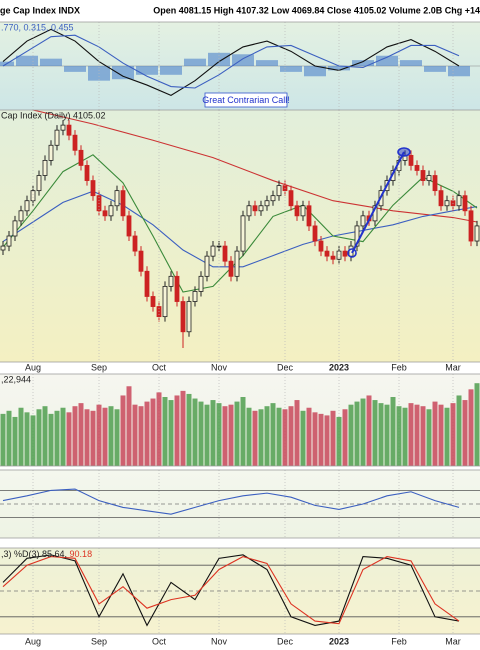  I want to click on stochastic-label-k: ,3) %D(3) 85.64,, so click(34, 554).